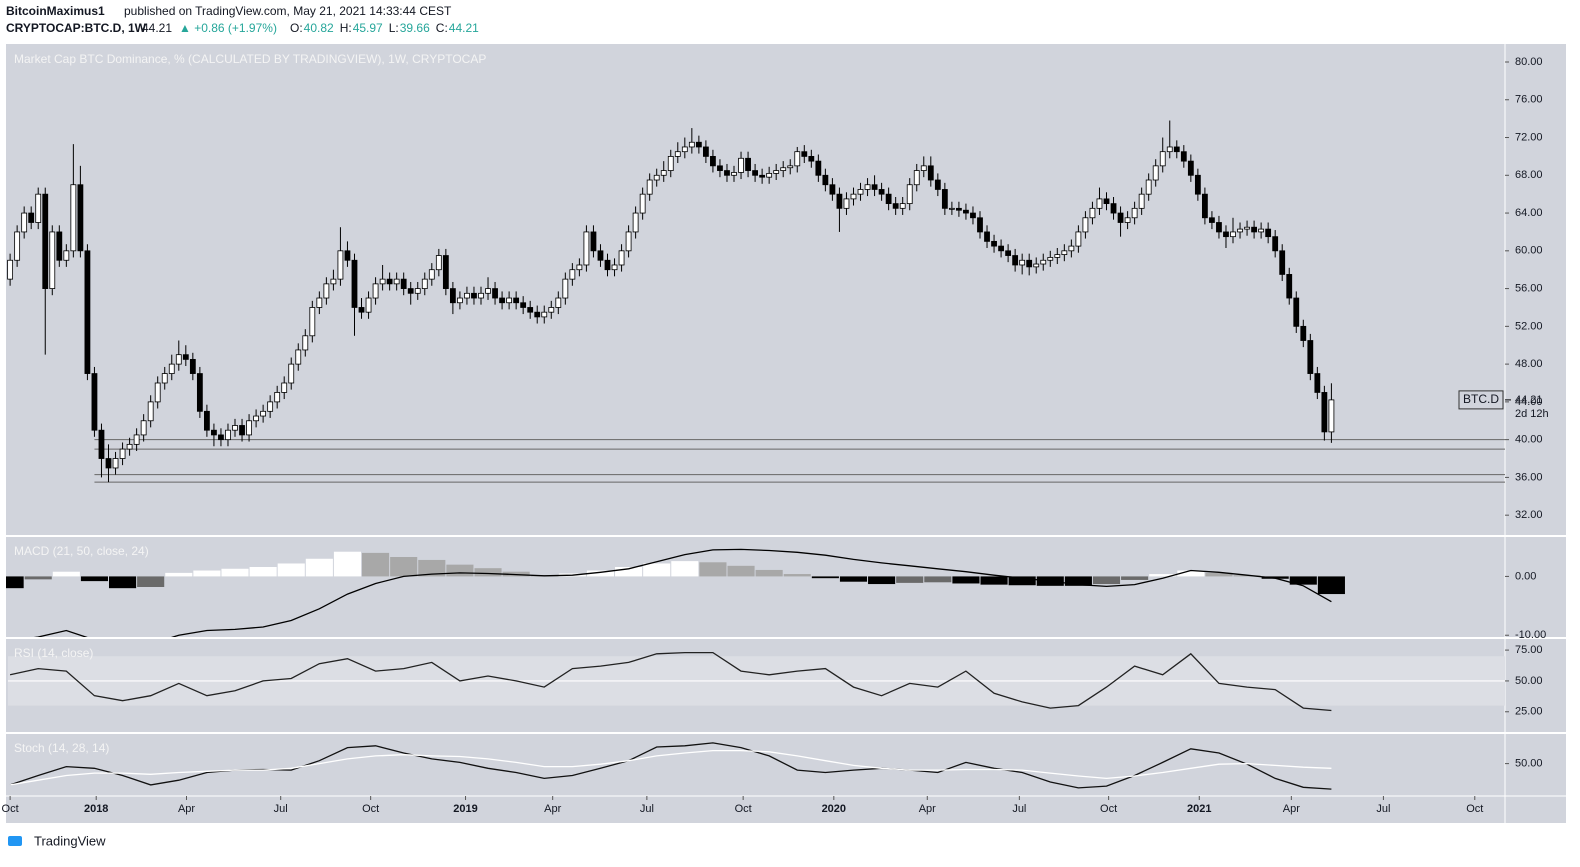 The height and width of the screenshot is (867, 1580). What do you see at coordinates (670, 681) in the screenshot?
I see `rsi-line` at bounding box center [670, 681].